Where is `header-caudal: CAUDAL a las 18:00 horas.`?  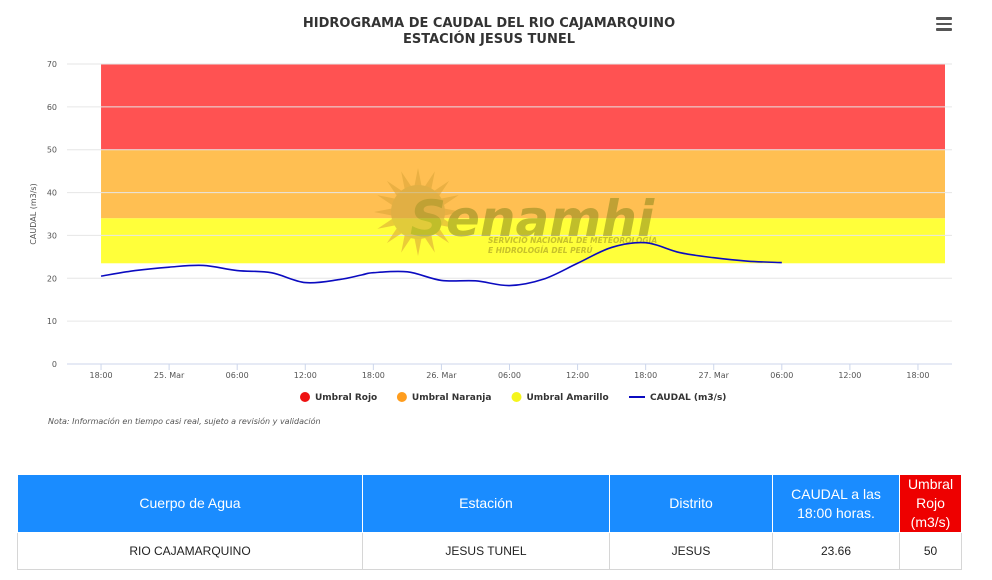
header-caudal: CAUDAL a las 18:00 horas. is located at coordinates (836, 503).